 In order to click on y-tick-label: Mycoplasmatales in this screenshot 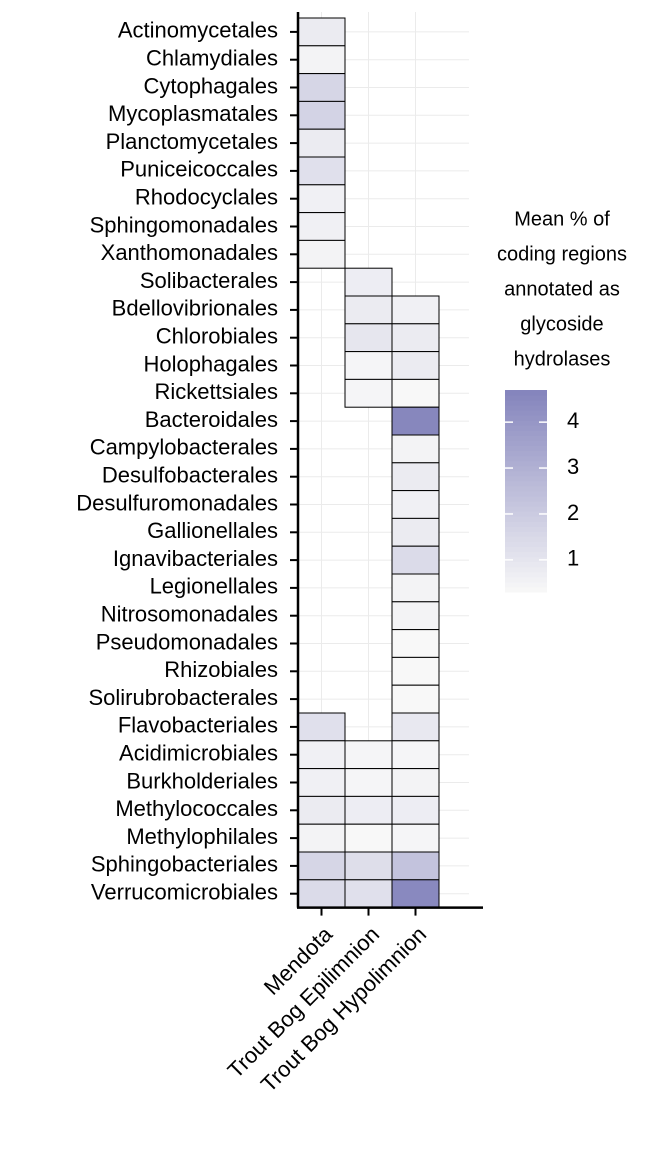, I will do `click(193, 113)`.